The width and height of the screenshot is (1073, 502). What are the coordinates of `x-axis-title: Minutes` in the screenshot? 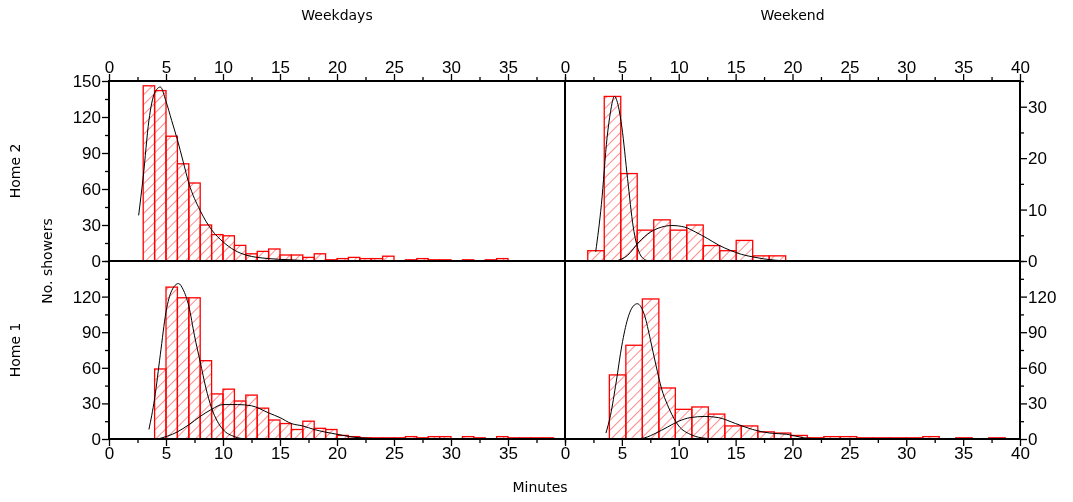 It's located at (540, 487).